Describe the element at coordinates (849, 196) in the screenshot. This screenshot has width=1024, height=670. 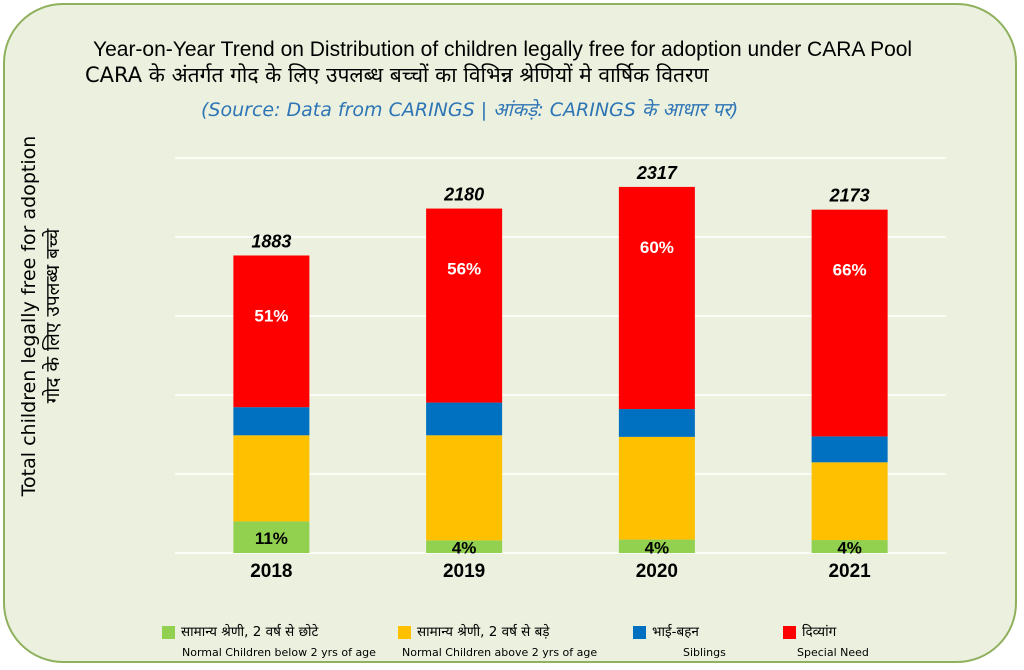
I see `bar-total-label: 2173` at that location.